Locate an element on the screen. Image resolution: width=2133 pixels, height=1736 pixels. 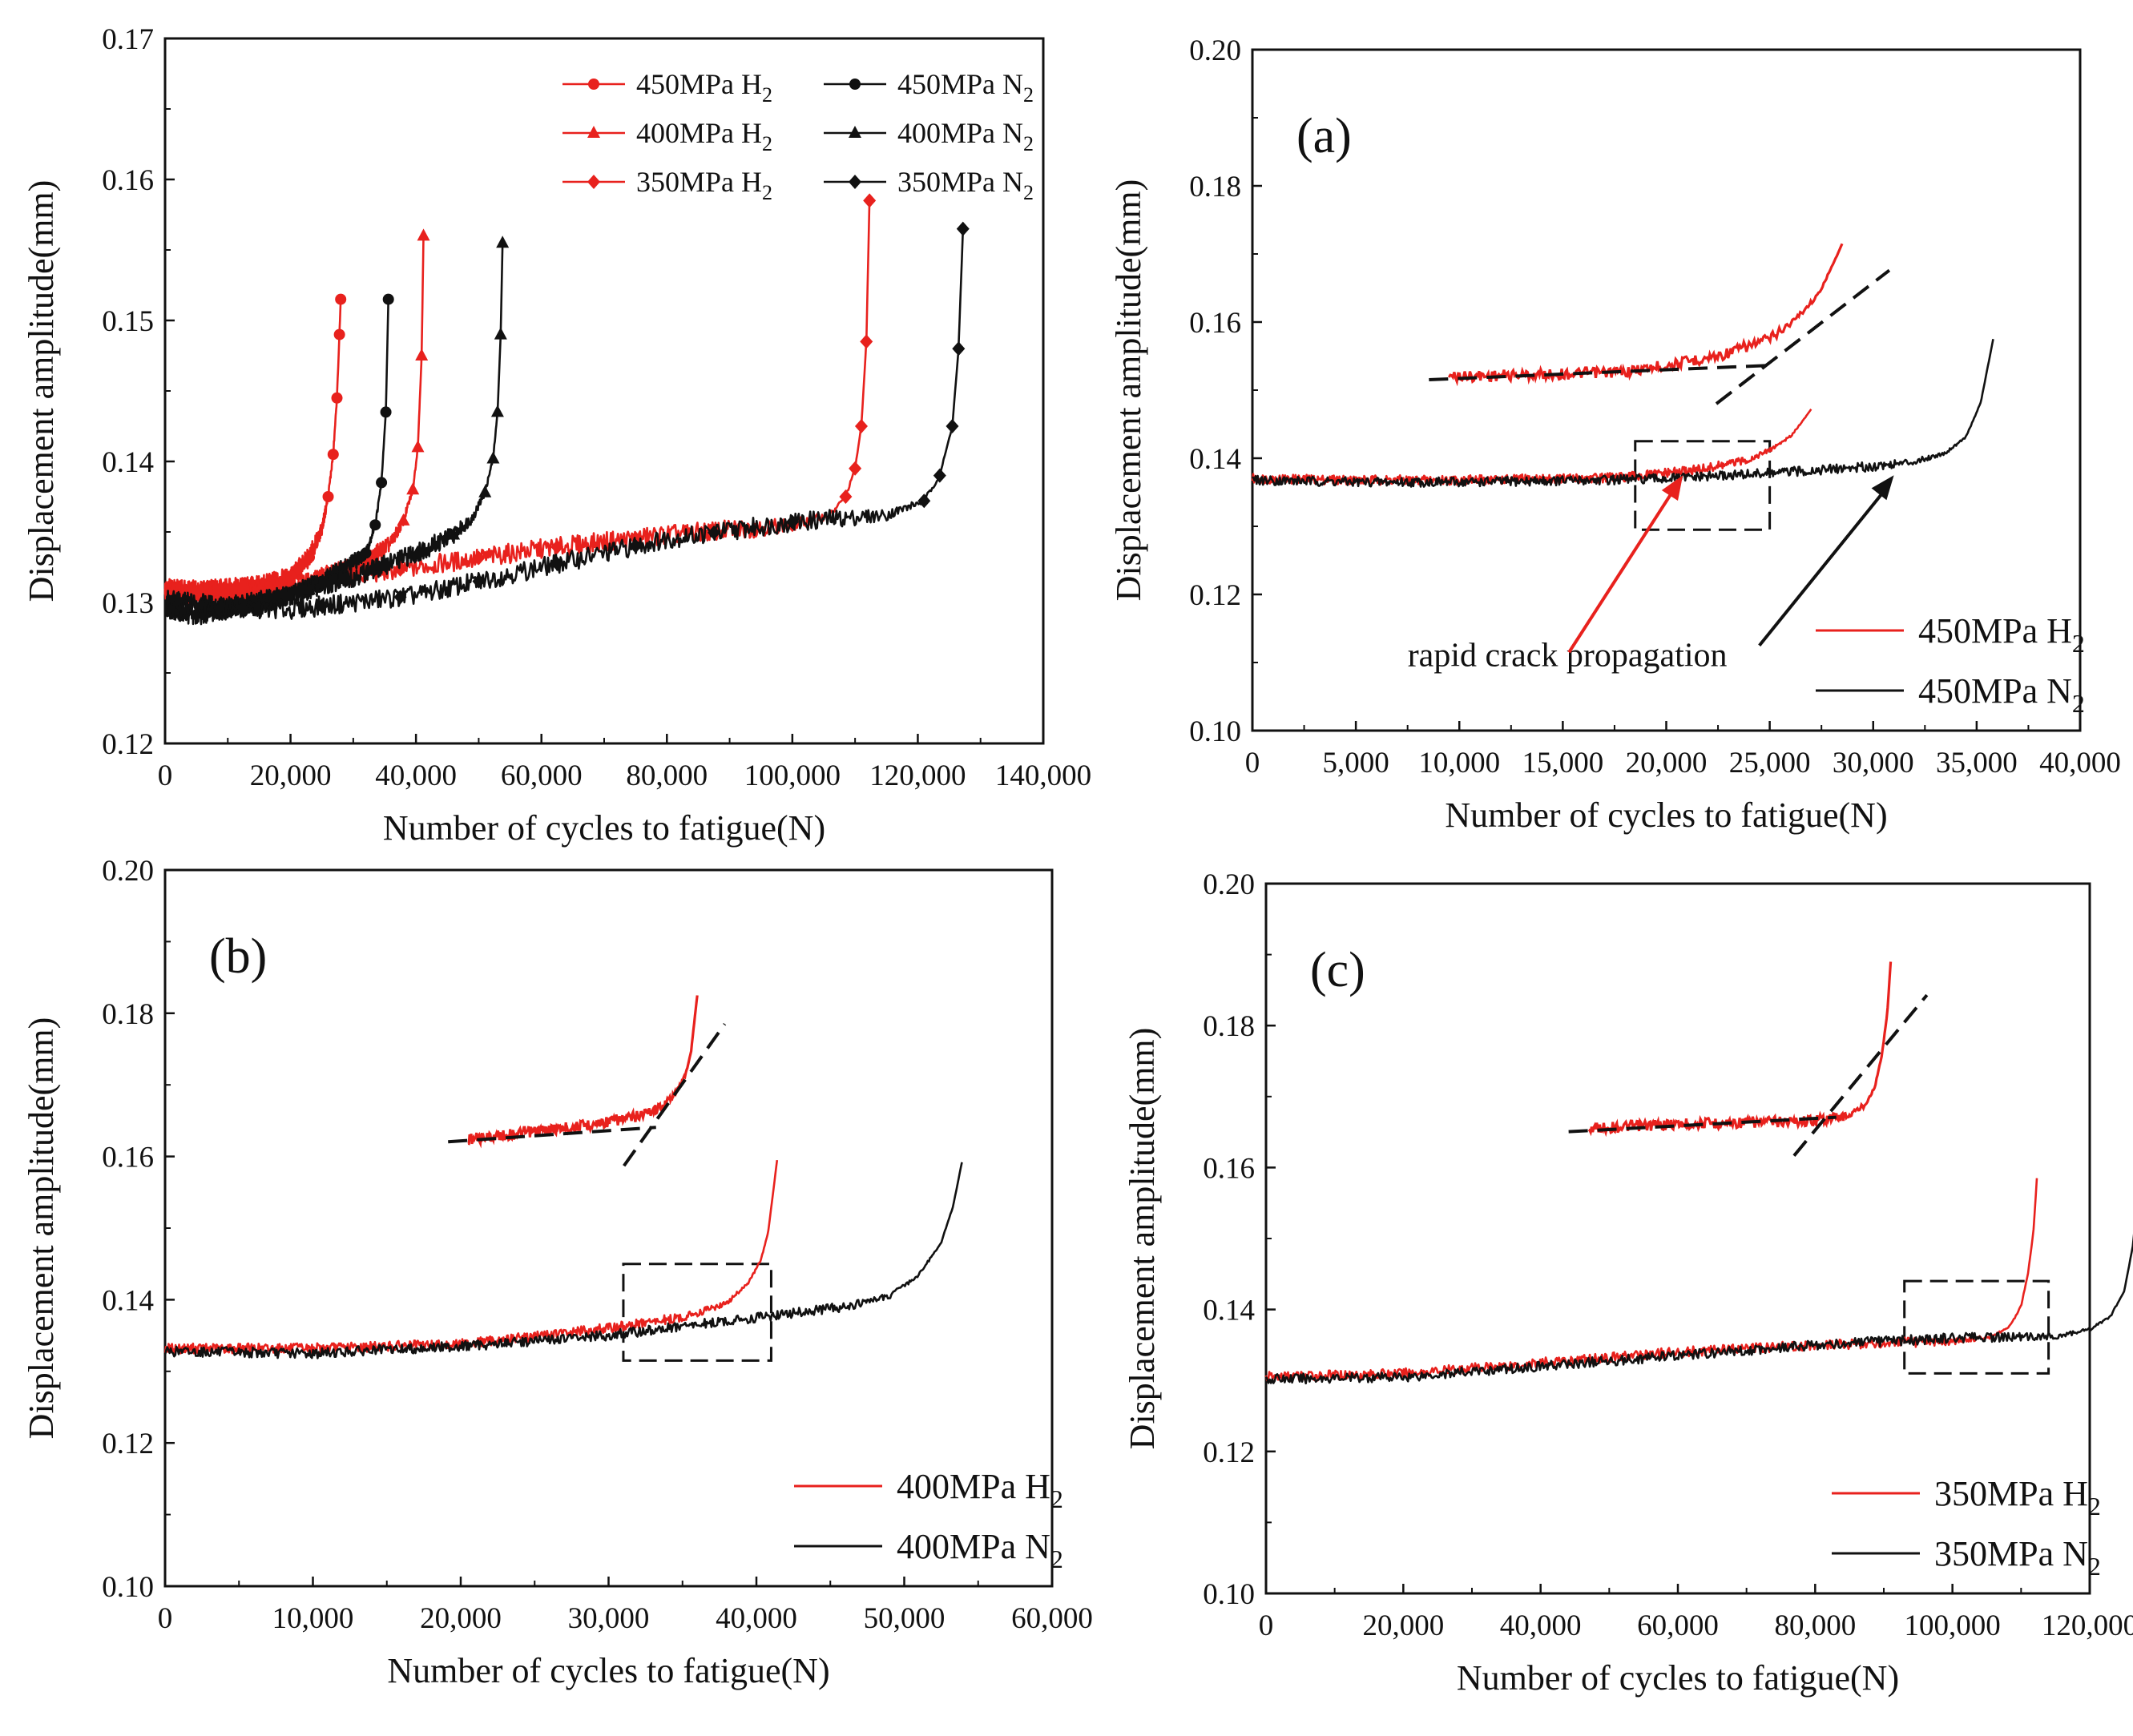
y-tick-label: 0.18 is located at coordinates (1229, 1026).